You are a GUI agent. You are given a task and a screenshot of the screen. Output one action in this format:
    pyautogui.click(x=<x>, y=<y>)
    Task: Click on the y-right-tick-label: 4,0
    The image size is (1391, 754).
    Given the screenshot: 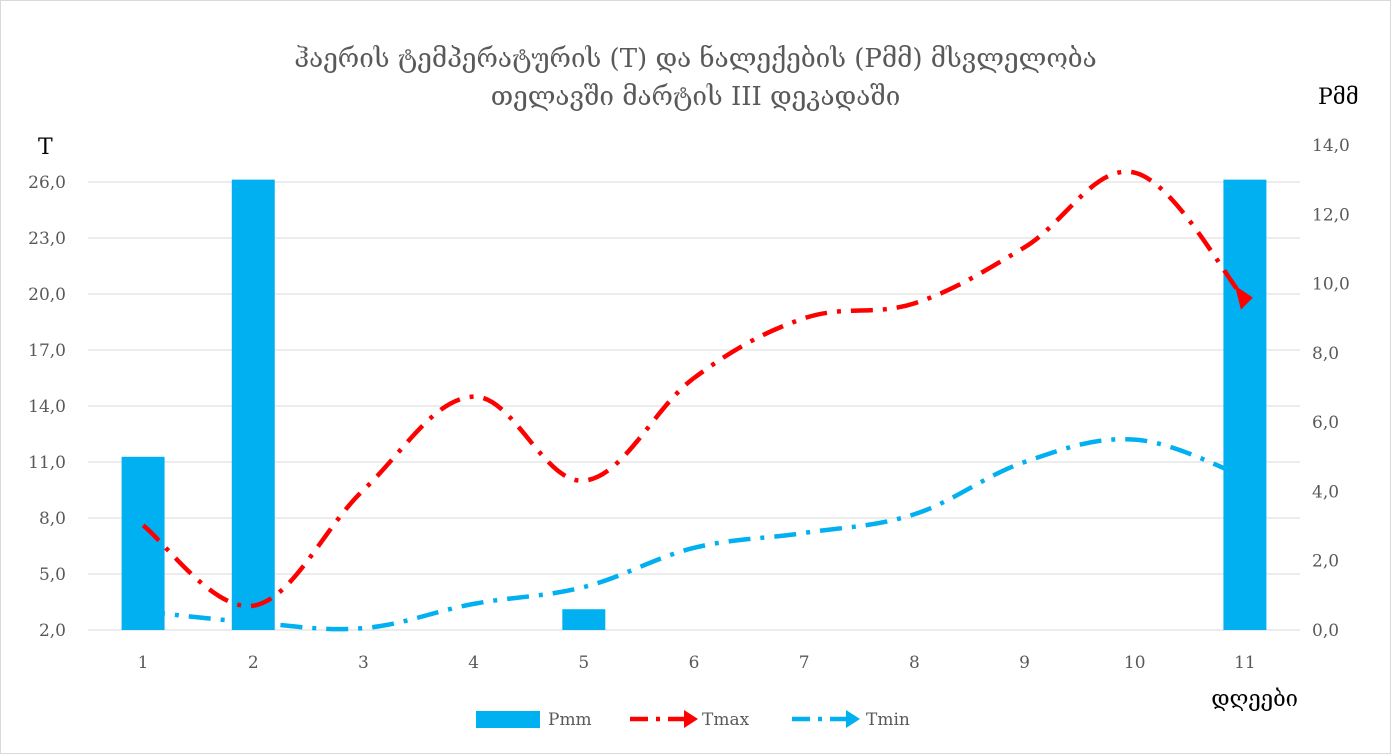 What is the action you would take?
    pyautogui.click(x=1325, y=492)
    